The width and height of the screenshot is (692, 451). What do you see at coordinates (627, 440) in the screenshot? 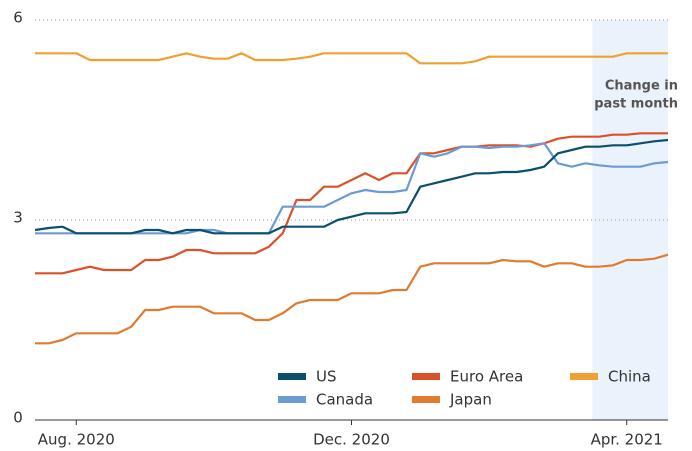
I see `x-tick-label: Apr. 2021` at bounding box center [627, 440].